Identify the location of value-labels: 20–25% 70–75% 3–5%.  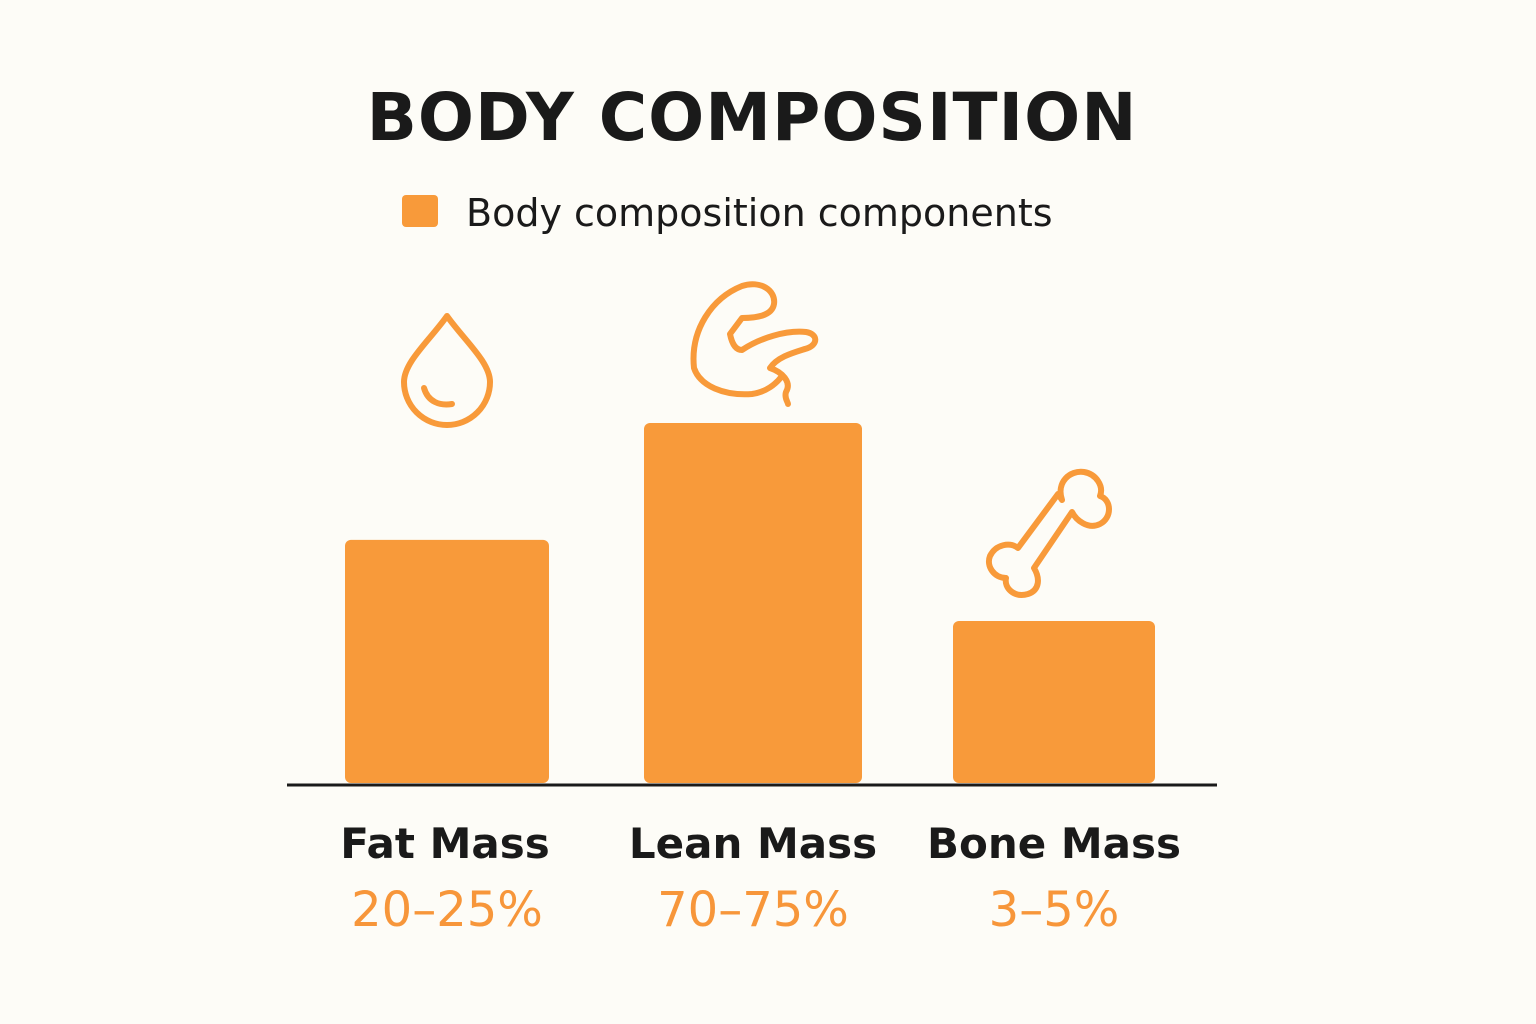
(735, 910).